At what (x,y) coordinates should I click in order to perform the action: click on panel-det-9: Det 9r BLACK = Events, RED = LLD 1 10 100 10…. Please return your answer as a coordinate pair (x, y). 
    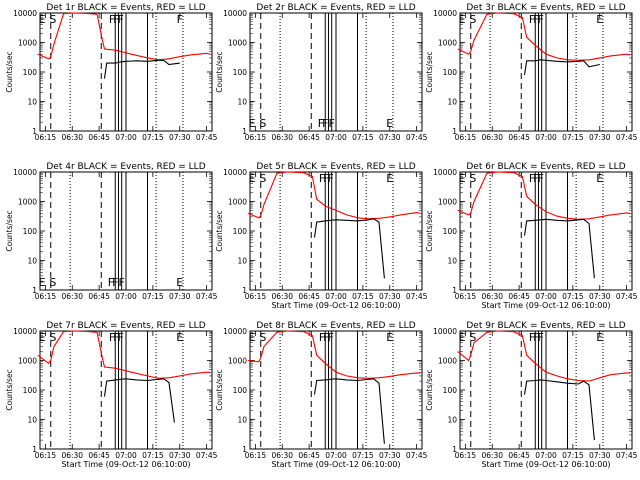
    Looking at the image, I should click on (531, 395).